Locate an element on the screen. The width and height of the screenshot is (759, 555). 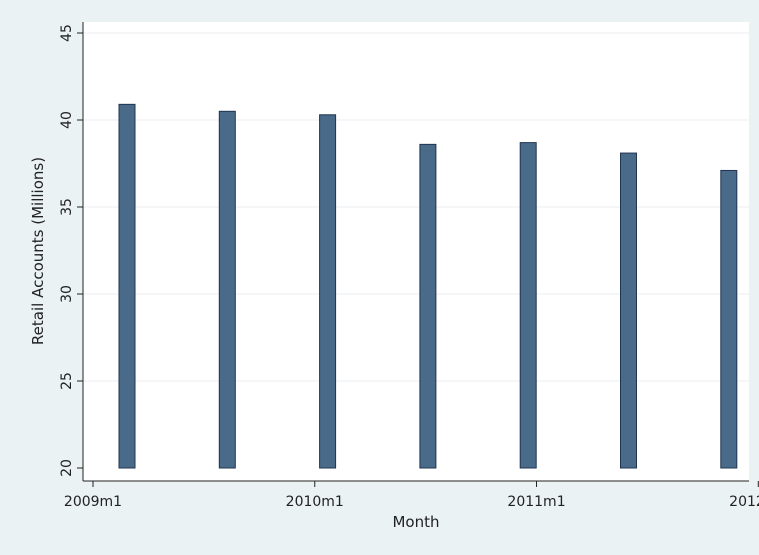
y-tick-label: 30 is located at coordinates (67, 294).